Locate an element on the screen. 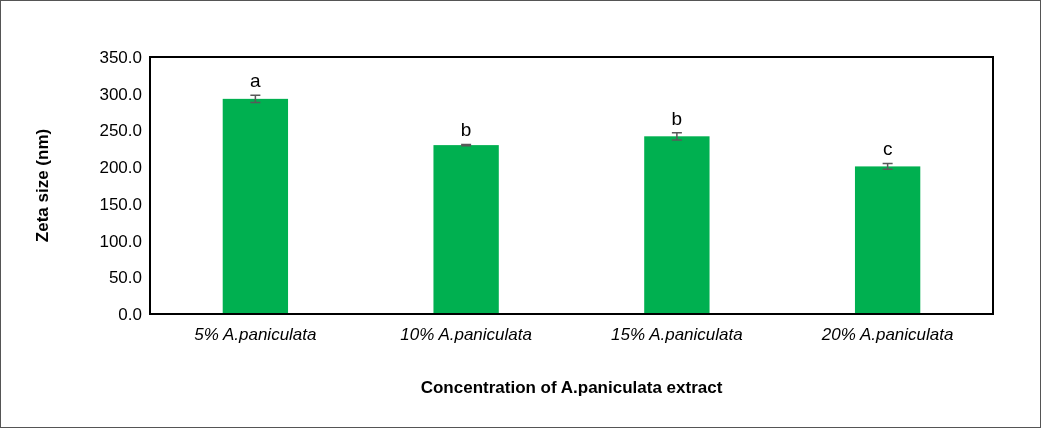 Image resolution: width=1041 pixels, height=428 pixels. y-tick-label: 50.0 is located at coordinates (125, 278).